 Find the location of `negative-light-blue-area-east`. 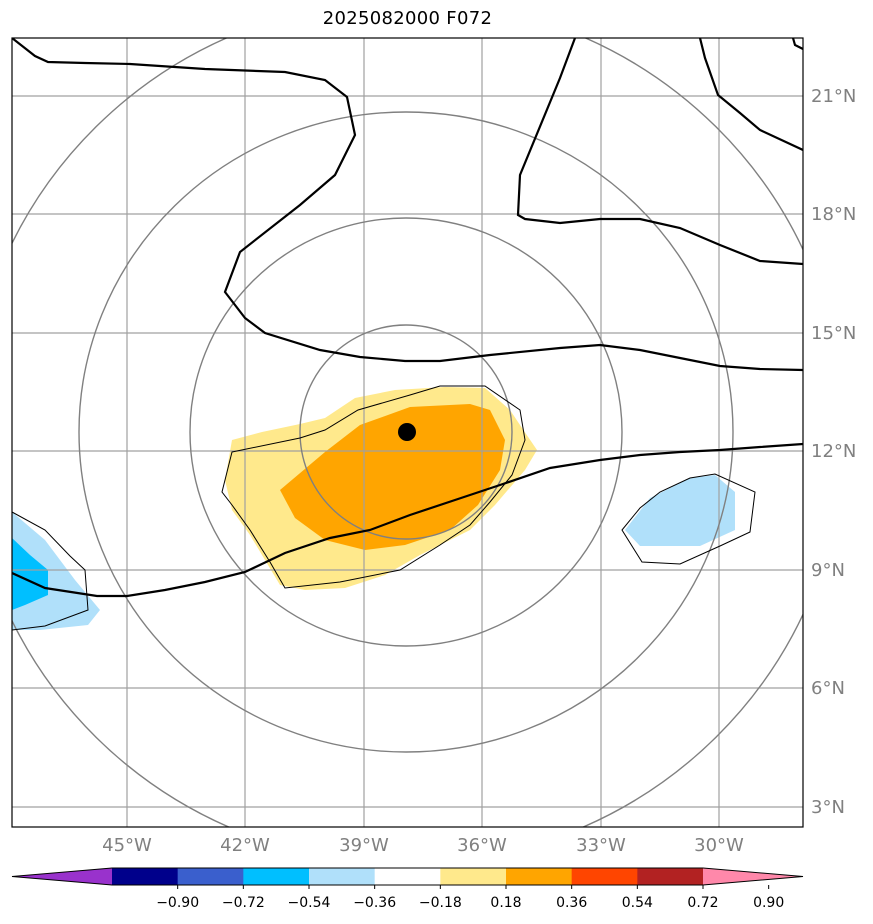

negative-light-blue-area-east is located at coordinates (680, 510).